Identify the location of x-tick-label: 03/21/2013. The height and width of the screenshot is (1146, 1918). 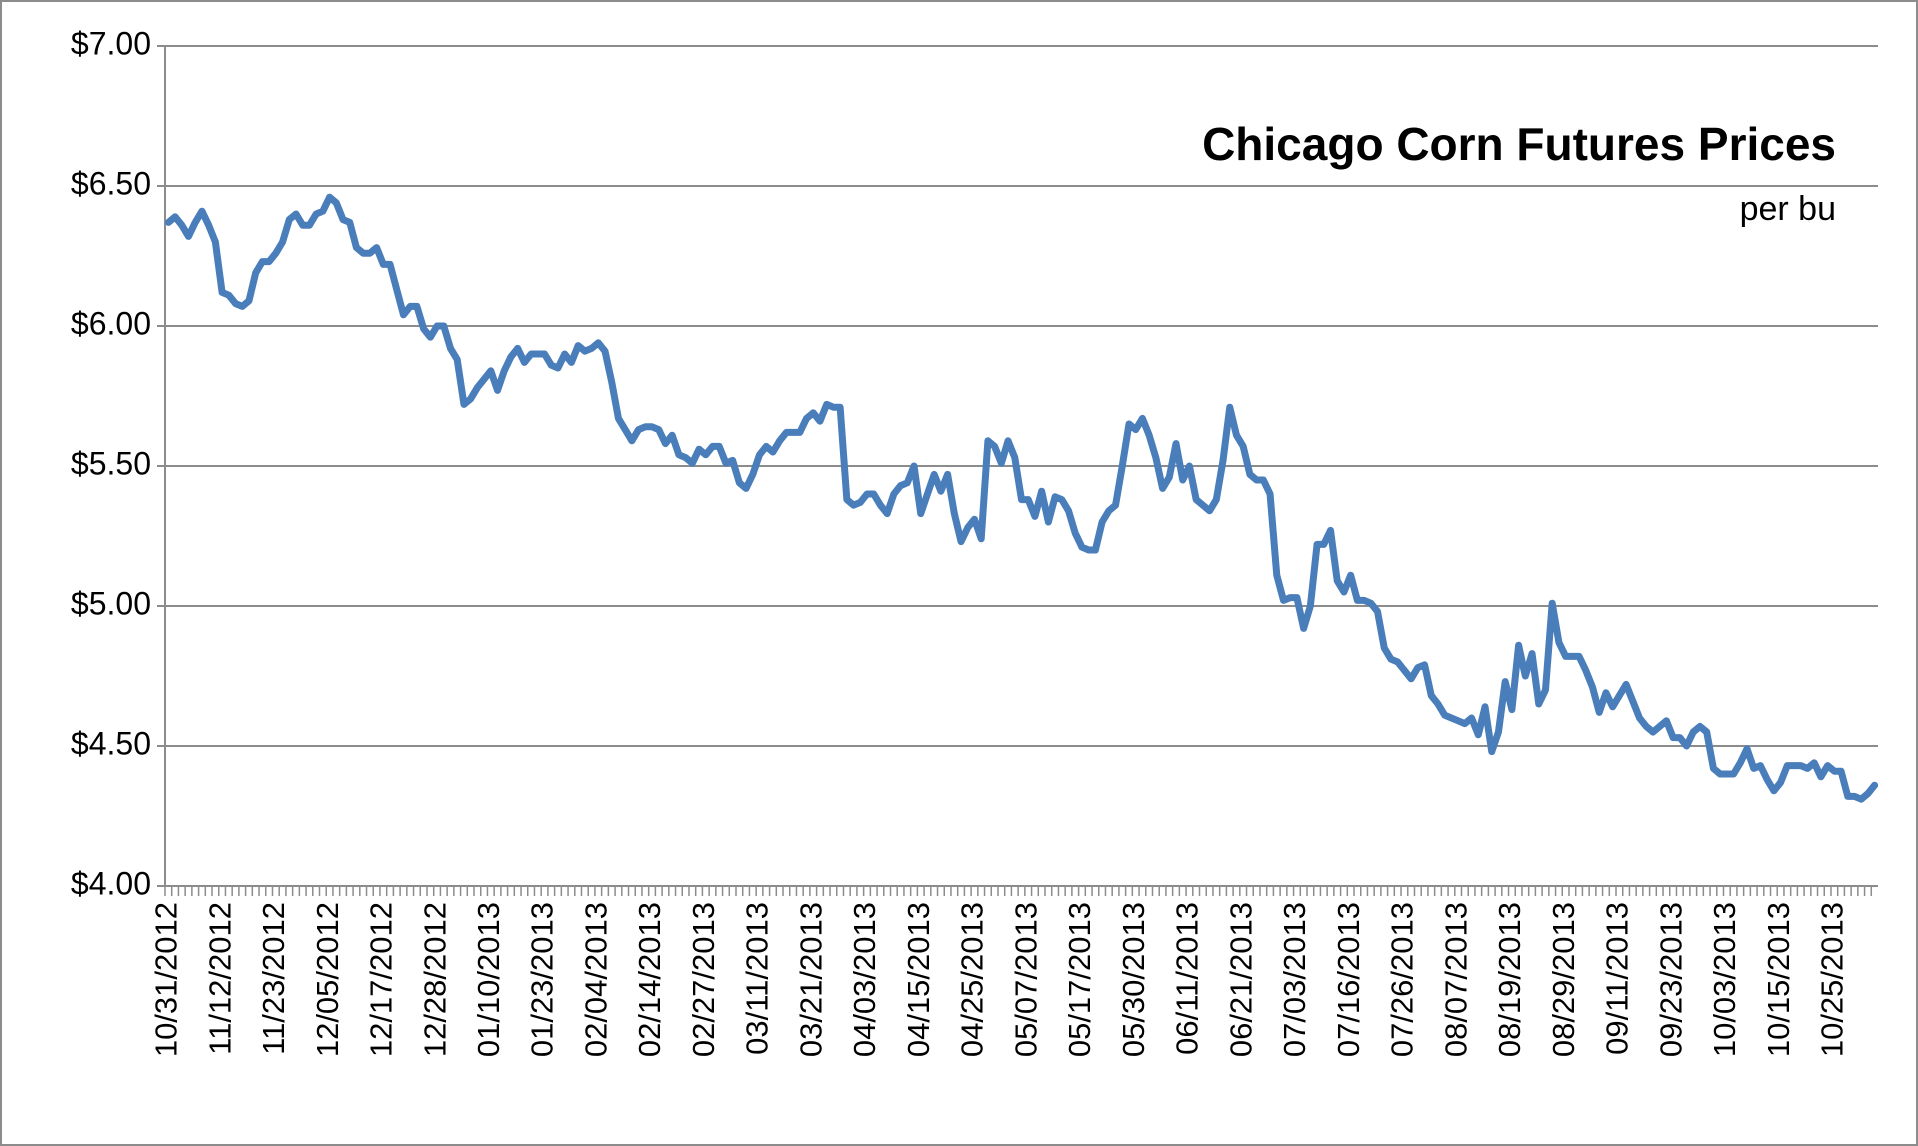
(810, 979).